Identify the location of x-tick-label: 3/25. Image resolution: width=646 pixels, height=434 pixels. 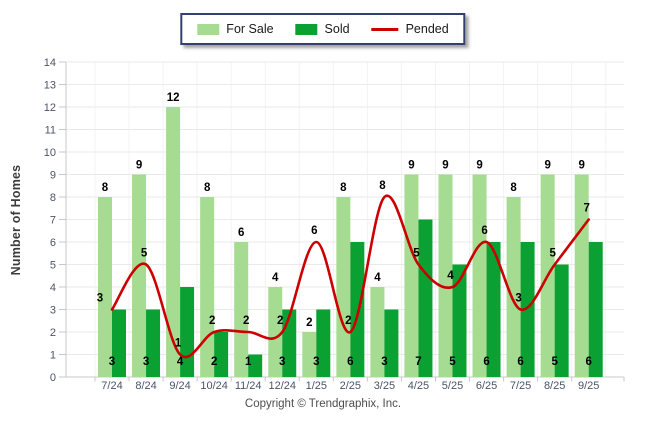
(384, 386).